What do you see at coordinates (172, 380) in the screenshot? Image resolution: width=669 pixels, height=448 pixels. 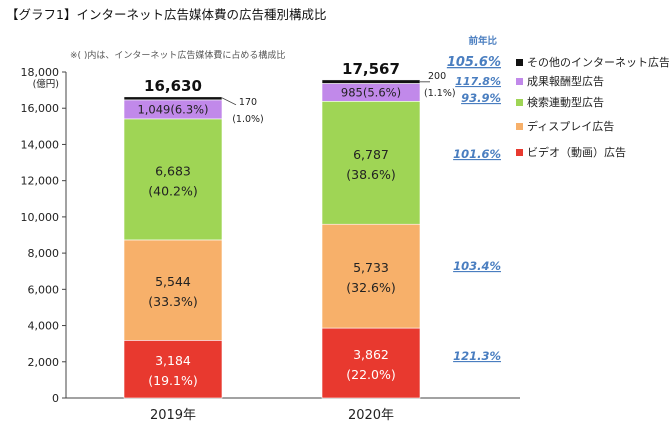 I see `data-label-share: (19.1%)` at bounding box center [172, 380].